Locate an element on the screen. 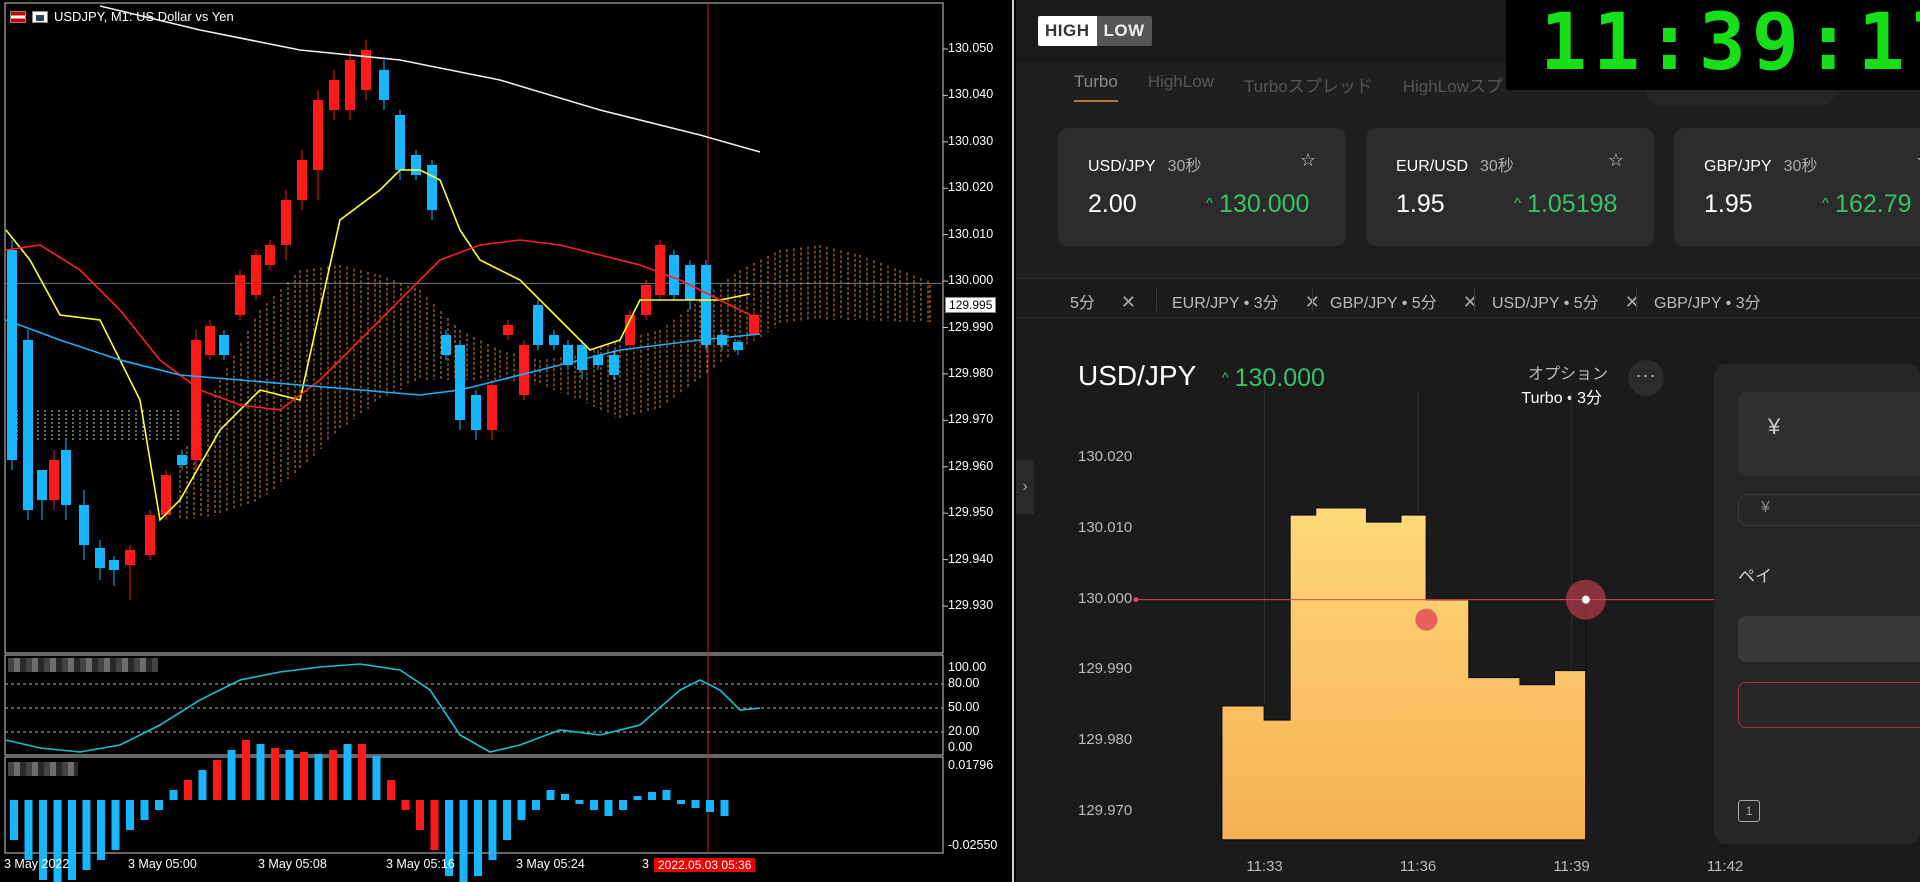  price-tick-label: 130.020 is located at coordinates (971, 187).